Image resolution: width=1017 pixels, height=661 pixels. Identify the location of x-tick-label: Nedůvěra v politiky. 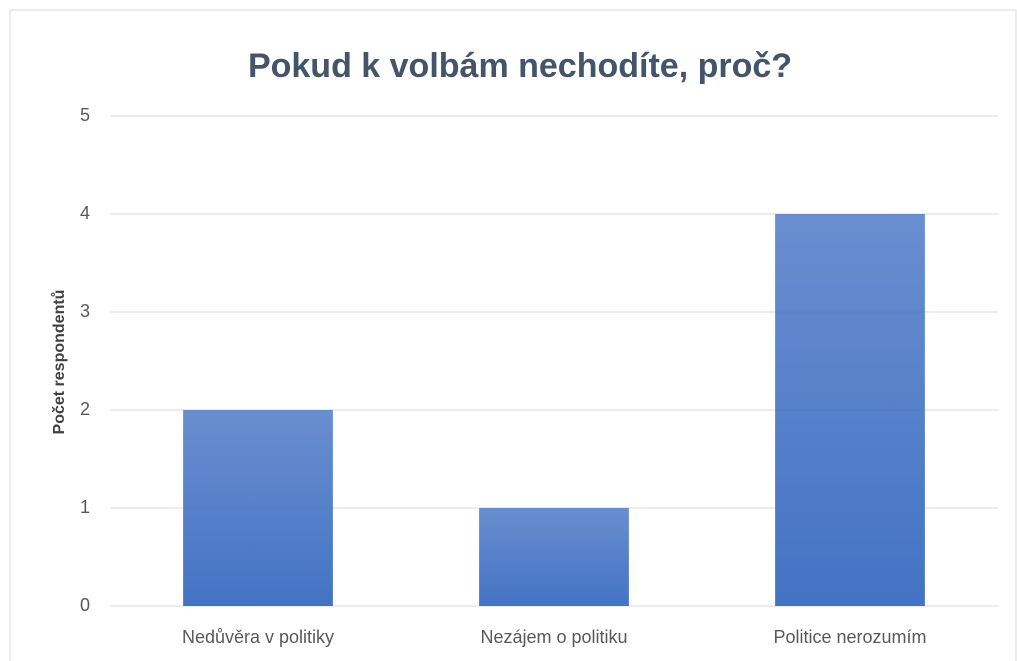
(258, 637).